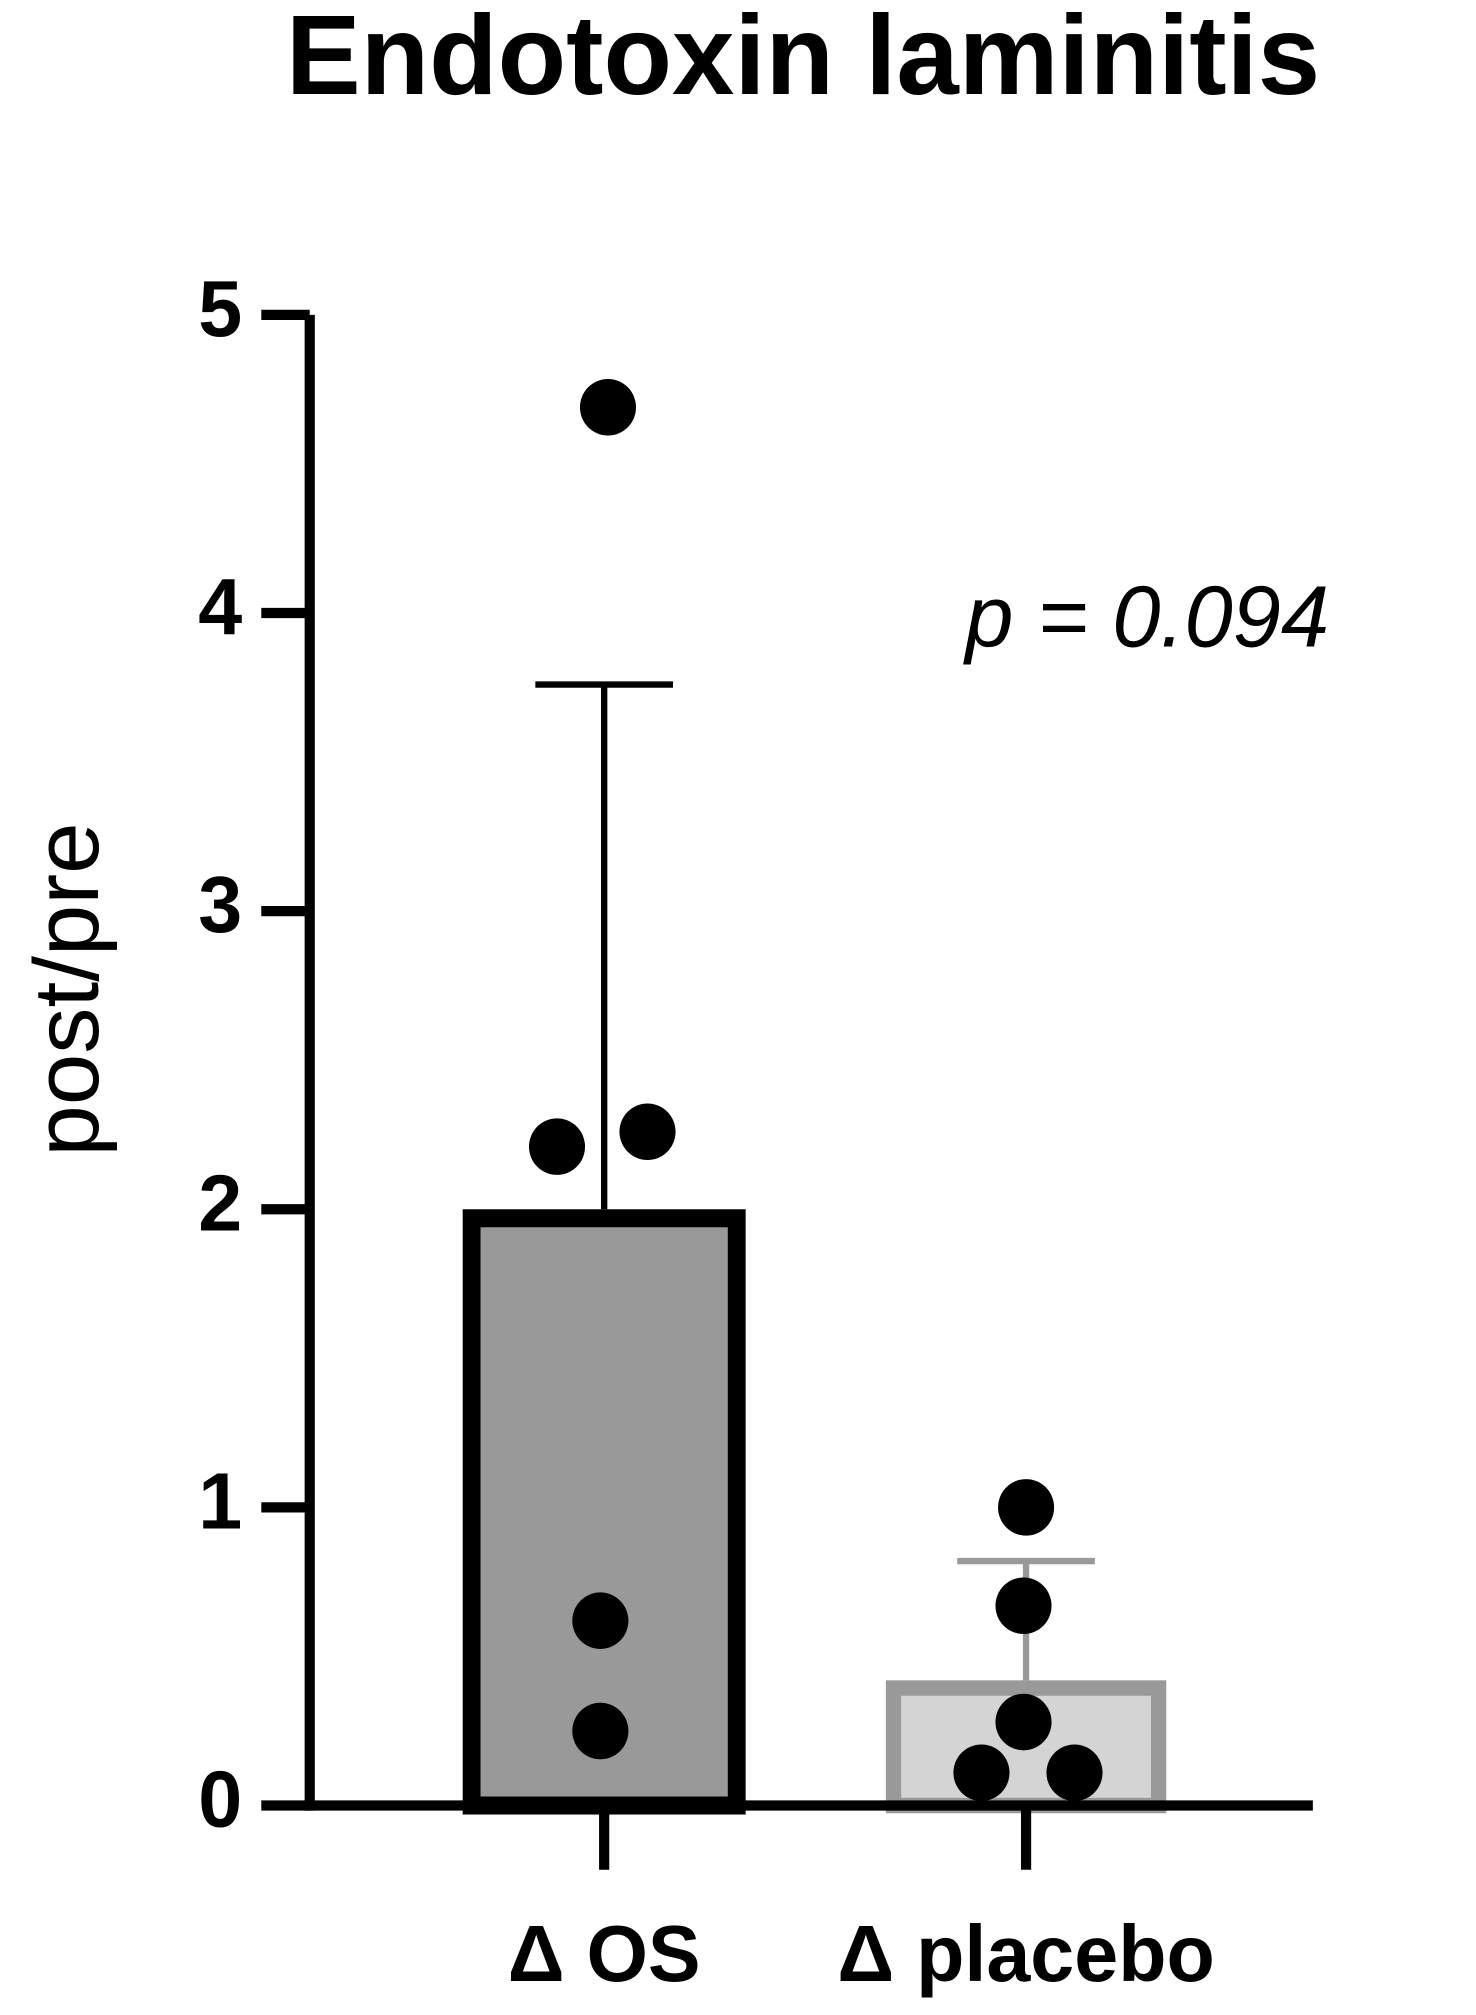 The height and width of the screenshot is (2015, 1476). What do you see at coordinates (220, 1500) in the screenshot?
I see `y-tick-label: 1` at bounding box center [220, 1500].